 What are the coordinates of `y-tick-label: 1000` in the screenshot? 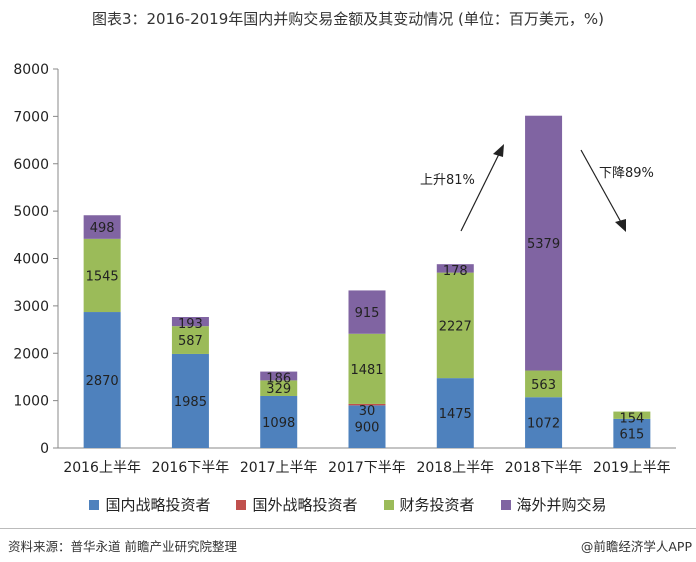 It's located at (31, 402).